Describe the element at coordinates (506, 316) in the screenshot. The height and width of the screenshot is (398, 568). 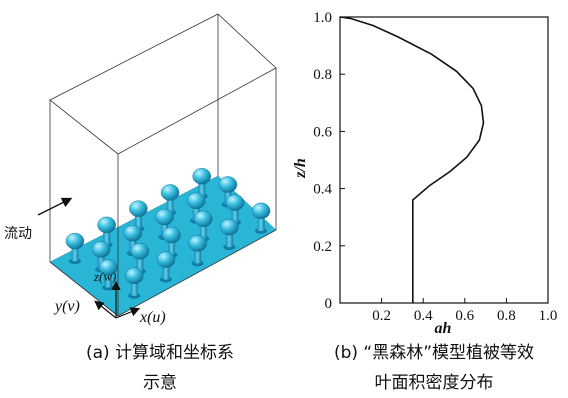
I see `x-tick-label: 0.8` at that location.